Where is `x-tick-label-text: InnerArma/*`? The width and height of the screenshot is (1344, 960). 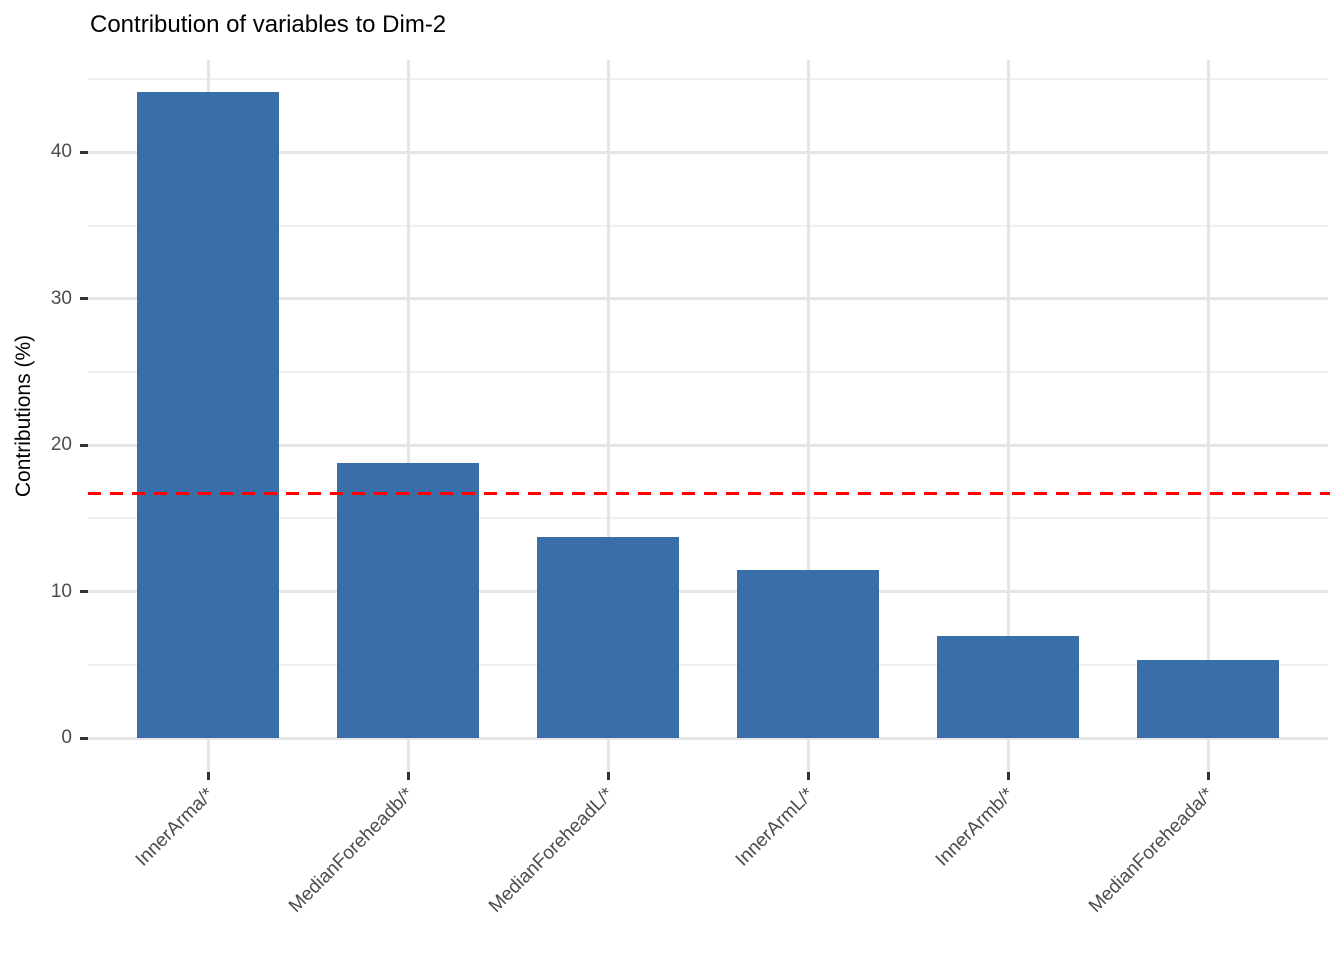
x-tick-label-text: InnerArma/* is located at coordinates (174, 827).